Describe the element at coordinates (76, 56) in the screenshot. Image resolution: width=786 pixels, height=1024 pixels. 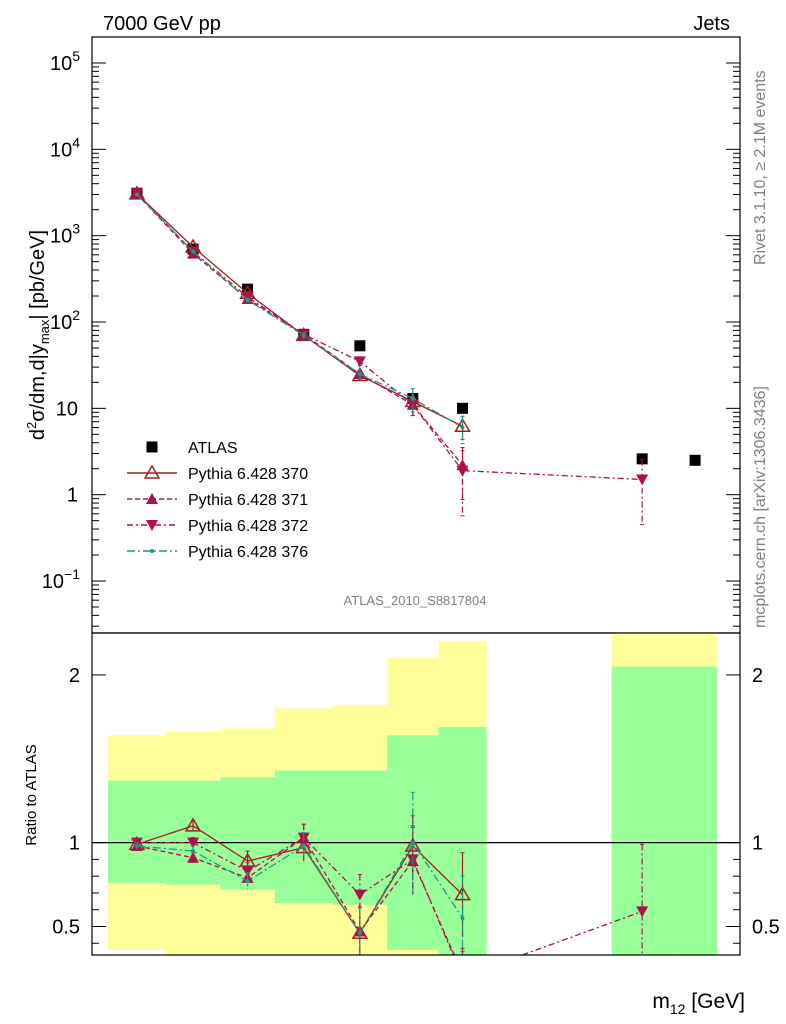
I see `tick-exp: 5` at that location.